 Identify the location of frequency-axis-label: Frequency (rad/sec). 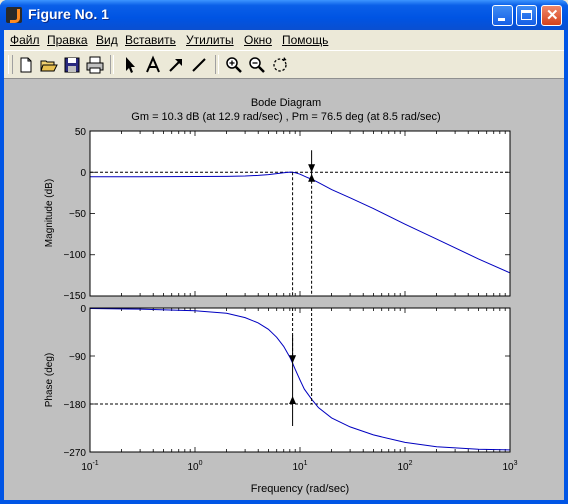
(300, 489).